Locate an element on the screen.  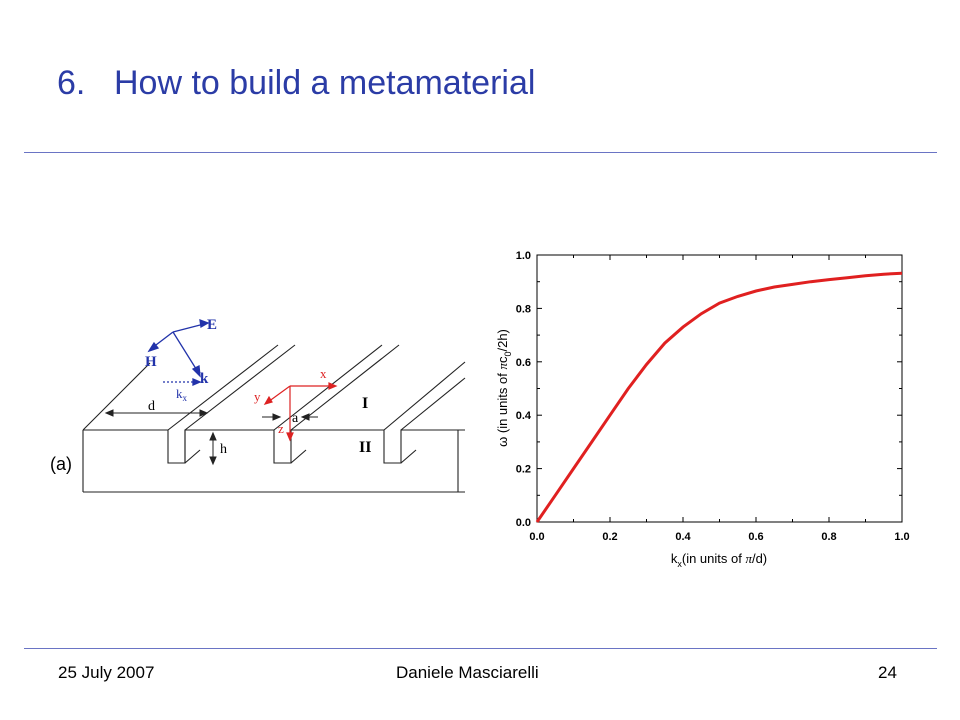
d-label: d is located at coordinates (151, 406).